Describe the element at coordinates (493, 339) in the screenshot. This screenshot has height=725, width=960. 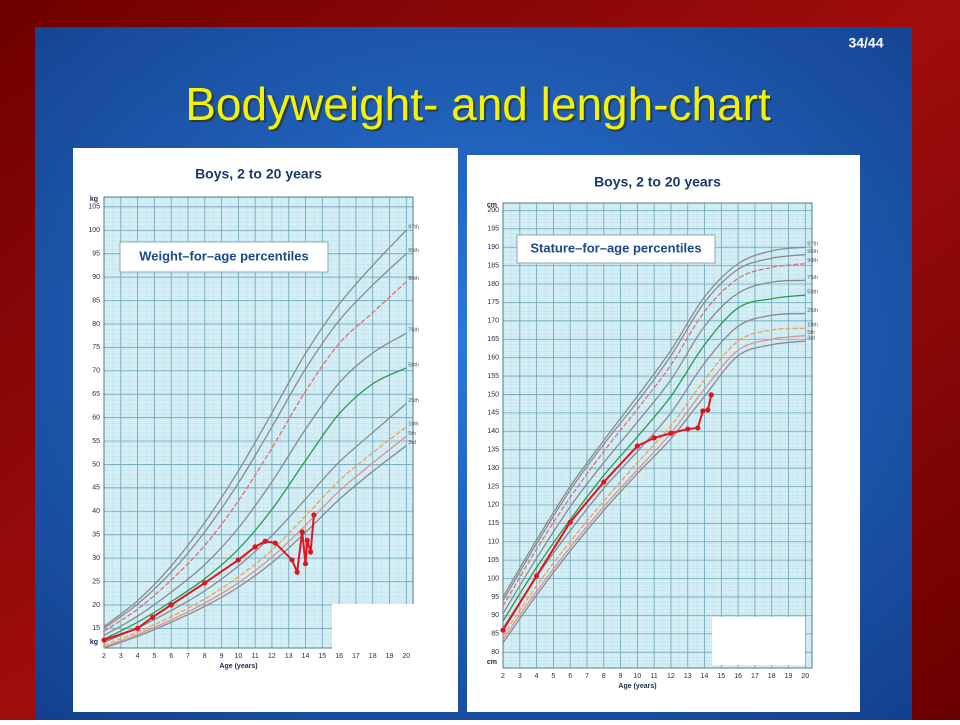
I see `y-tick-label: 165` at that location.